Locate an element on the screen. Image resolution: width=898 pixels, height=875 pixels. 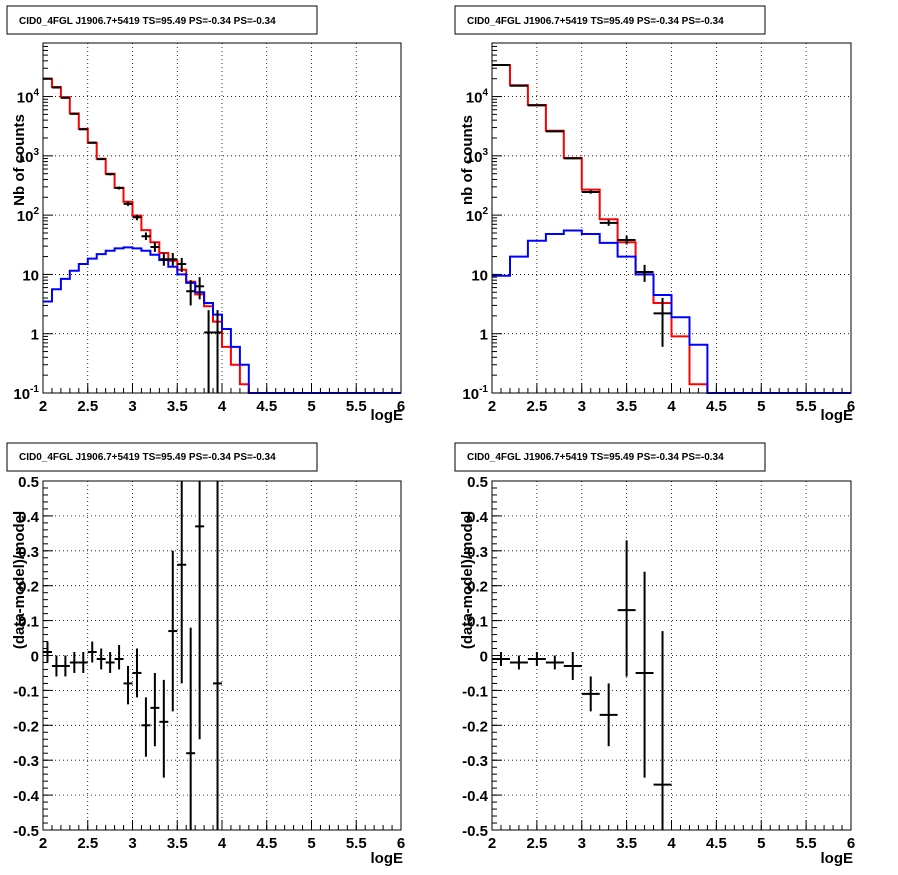
y-tick-label: 10³ is located at coordinates (477, 156).